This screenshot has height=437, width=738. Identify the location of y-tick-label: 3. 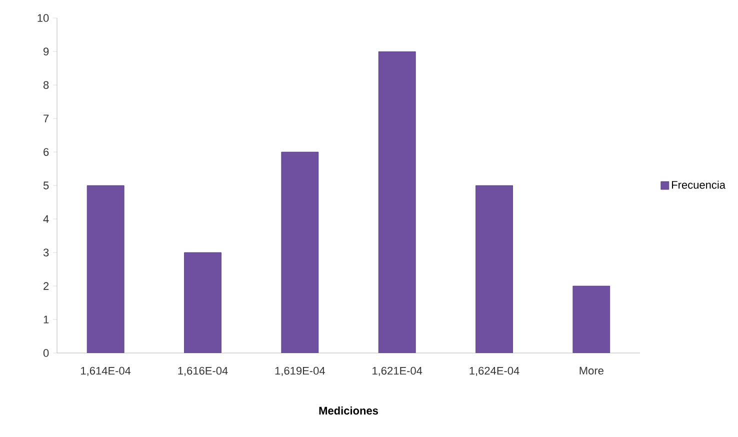
(46, 252).